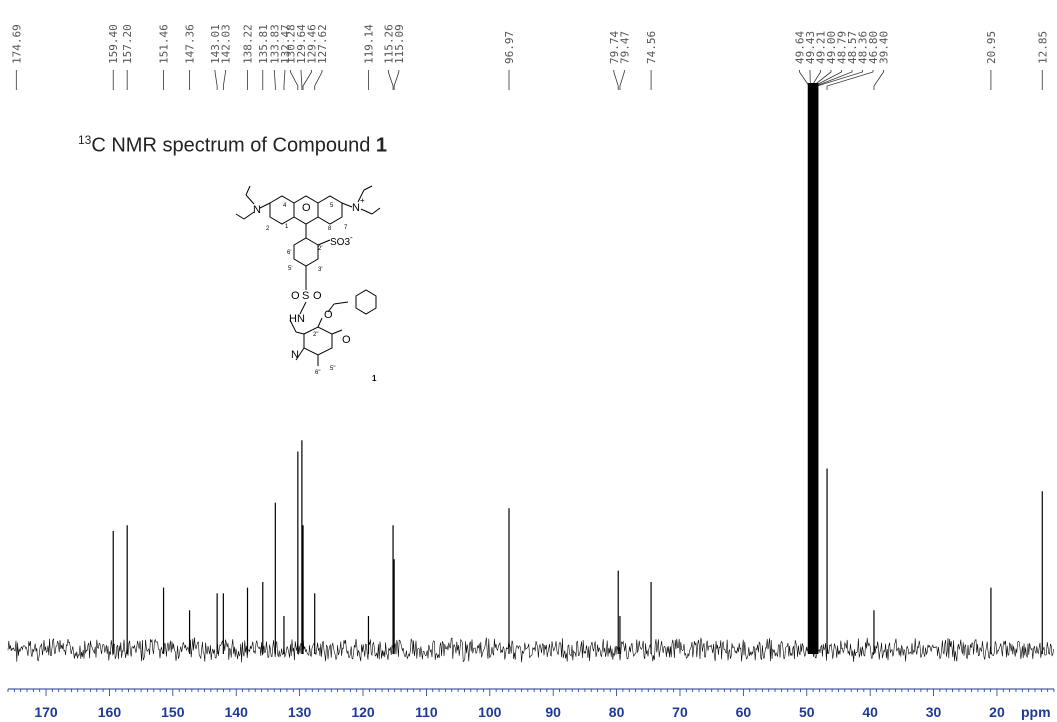 This screenshot has width=1057, height=722. What do you see at coordinates (285, 44) in the screenshot?
I see `peak-label: 132.47` at bounding box center [285, 44].